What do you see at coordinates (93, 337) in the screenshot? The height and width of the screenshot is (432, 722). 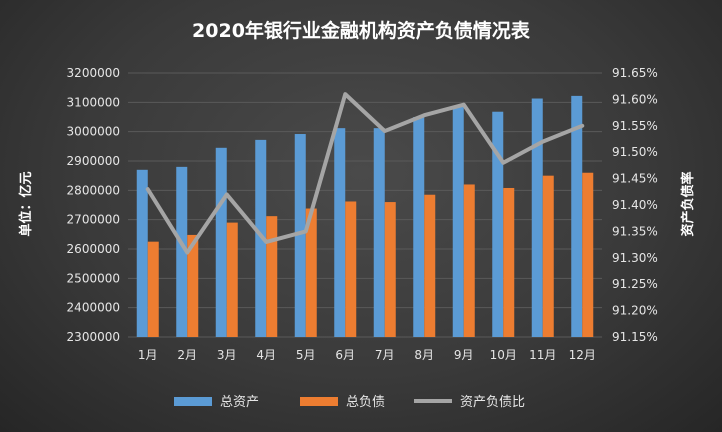 I see `y-tick-label: 2300000` at bounding box center [93, 337].